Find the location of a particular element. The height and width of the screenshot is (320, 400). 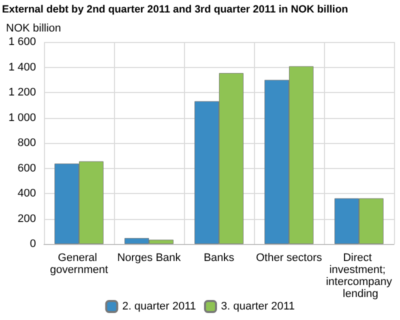

y-tick-label: 200 is located at coordinates (27, 218).